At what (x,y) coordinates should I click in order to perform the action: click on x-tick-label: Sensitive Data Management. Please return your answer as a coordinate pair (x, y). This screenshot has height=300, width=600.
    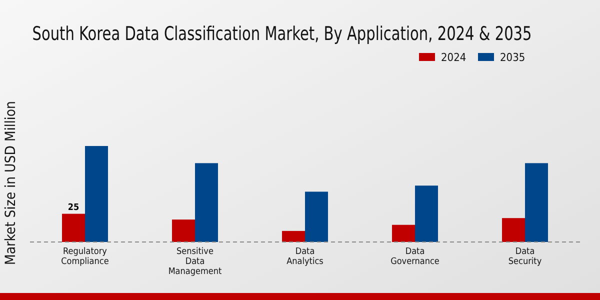
    Looking at the image, I should click on (195, 262).